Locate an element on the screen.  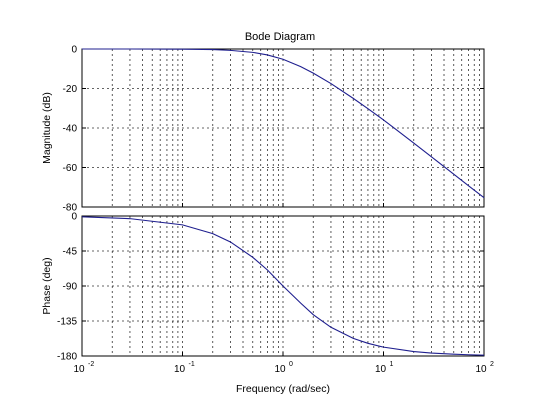
magnitude-ytick-label: -40 is located at coordinates (70, 129).